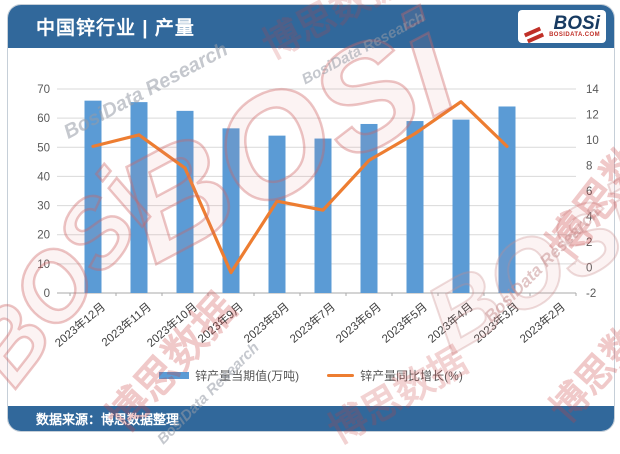  Describe the element at coordinates (47, 294) in the screenshot. I see `left-axis-label: 0` at that location.